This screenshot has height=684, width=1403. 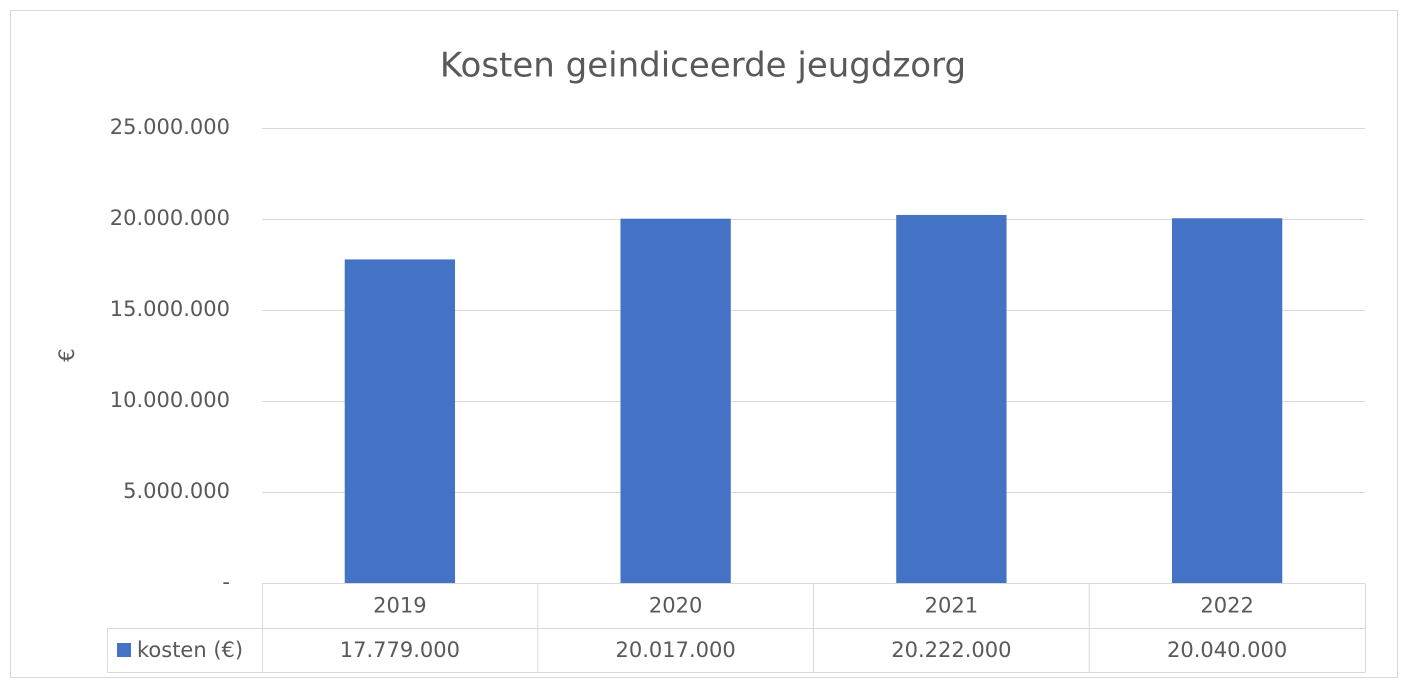 I want to click on data-table-value: 20.017.000, so click(x=676, y=650).